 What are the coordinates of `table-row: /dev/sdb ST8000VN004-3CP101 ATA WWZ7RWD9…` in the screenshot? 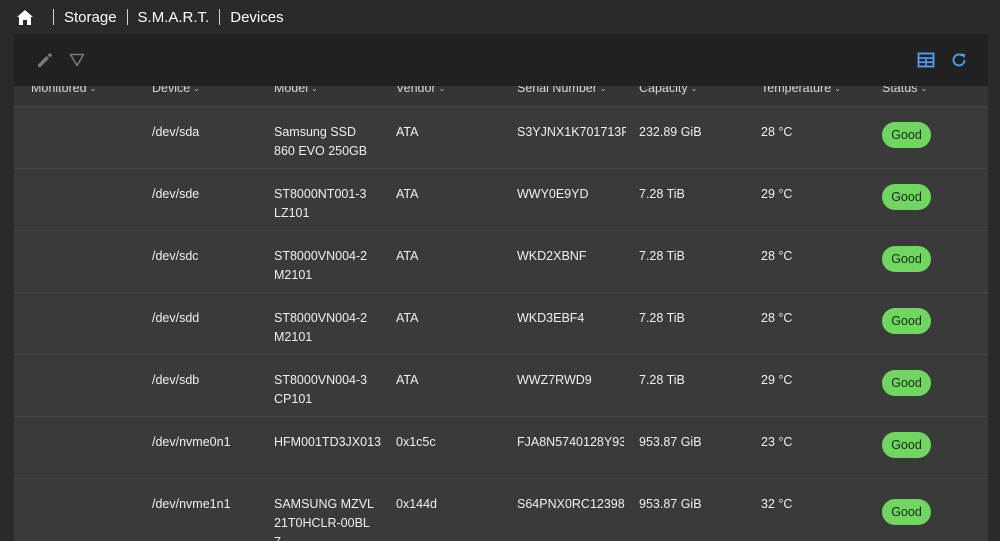 It's located at (501, 386).